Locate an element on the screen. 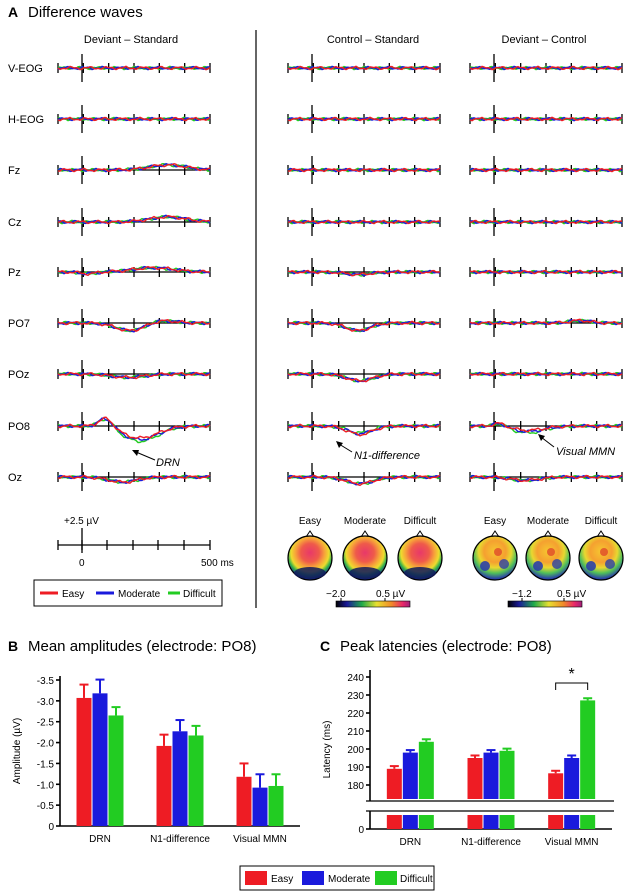 Image resolution: width=626 pixels, height=893 pixels. waveform-po8-col3 is located at coordinates (546, 426).